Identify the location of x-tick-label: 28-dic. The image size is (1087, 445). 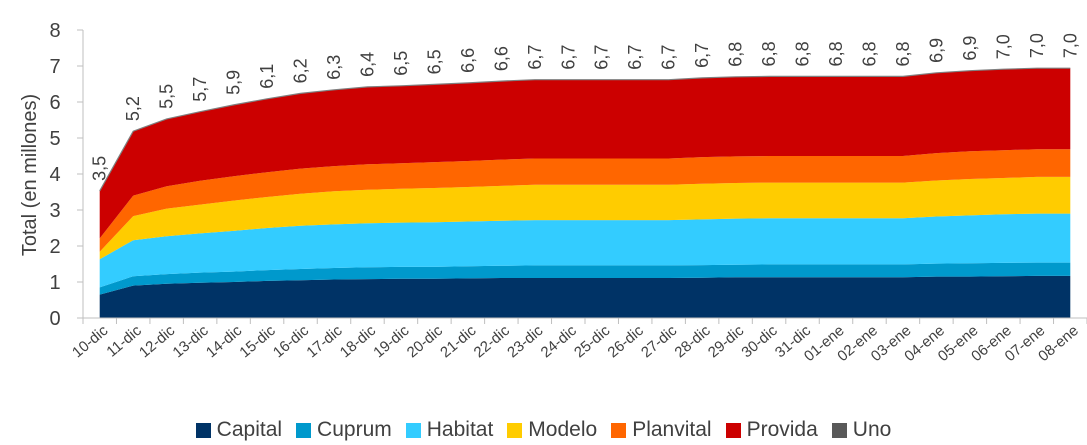
(692, 342).